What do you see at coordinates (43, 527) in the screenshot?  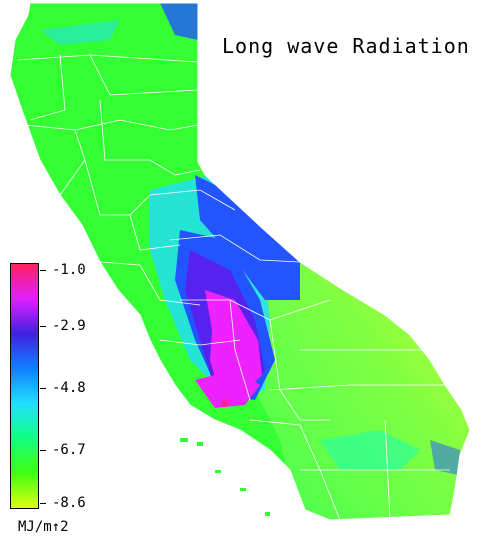 I see `legend-unit-label: MJ/m↑2` at bounding box center [43, 527].